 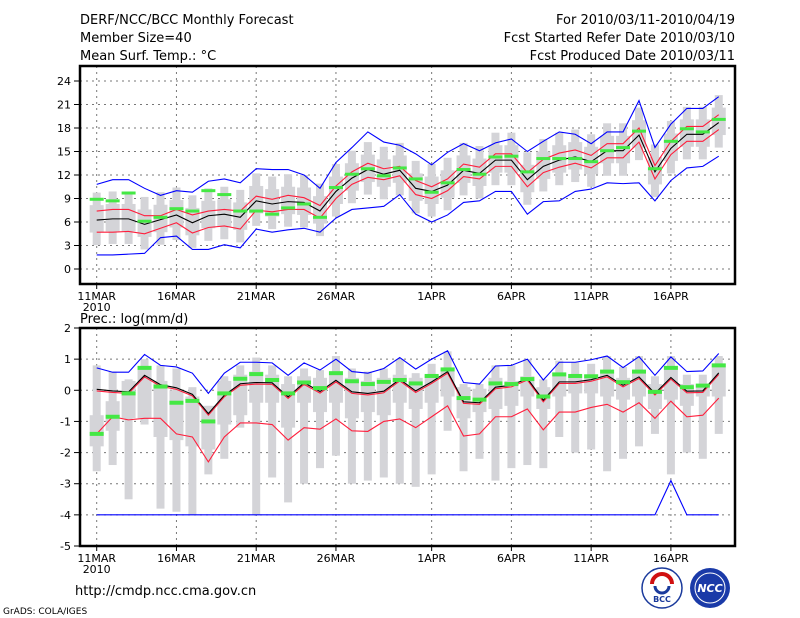 What do you see at coordinates (187, 20) in the screenshot?
I see `chart-title: DERF/NCC/BCC Monthly Forecast` at bounding box center [187, 20].